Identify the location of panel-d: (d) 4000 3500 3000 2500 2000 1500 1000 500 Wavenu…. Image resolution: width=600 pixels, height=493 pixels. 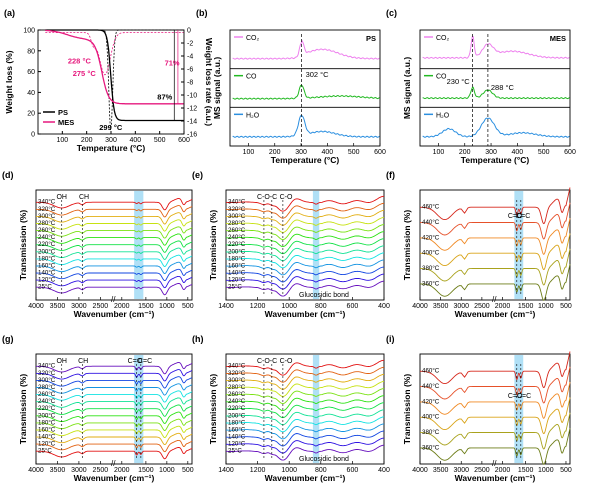
(98, 244).